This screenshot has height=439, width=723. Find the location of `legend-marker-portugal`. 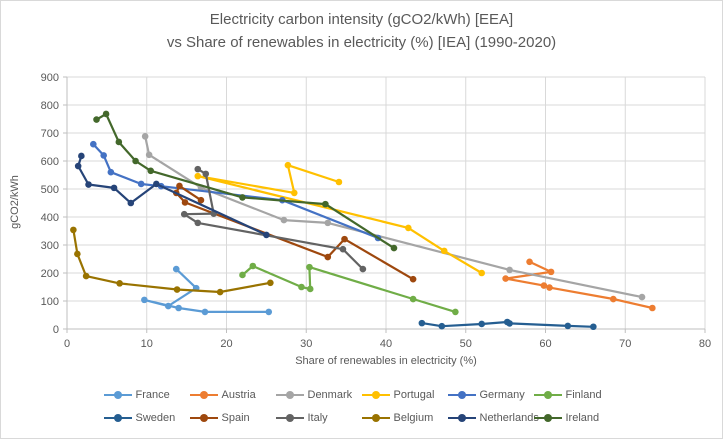

legend-marker-portugal is located at coordinates (375, 395).